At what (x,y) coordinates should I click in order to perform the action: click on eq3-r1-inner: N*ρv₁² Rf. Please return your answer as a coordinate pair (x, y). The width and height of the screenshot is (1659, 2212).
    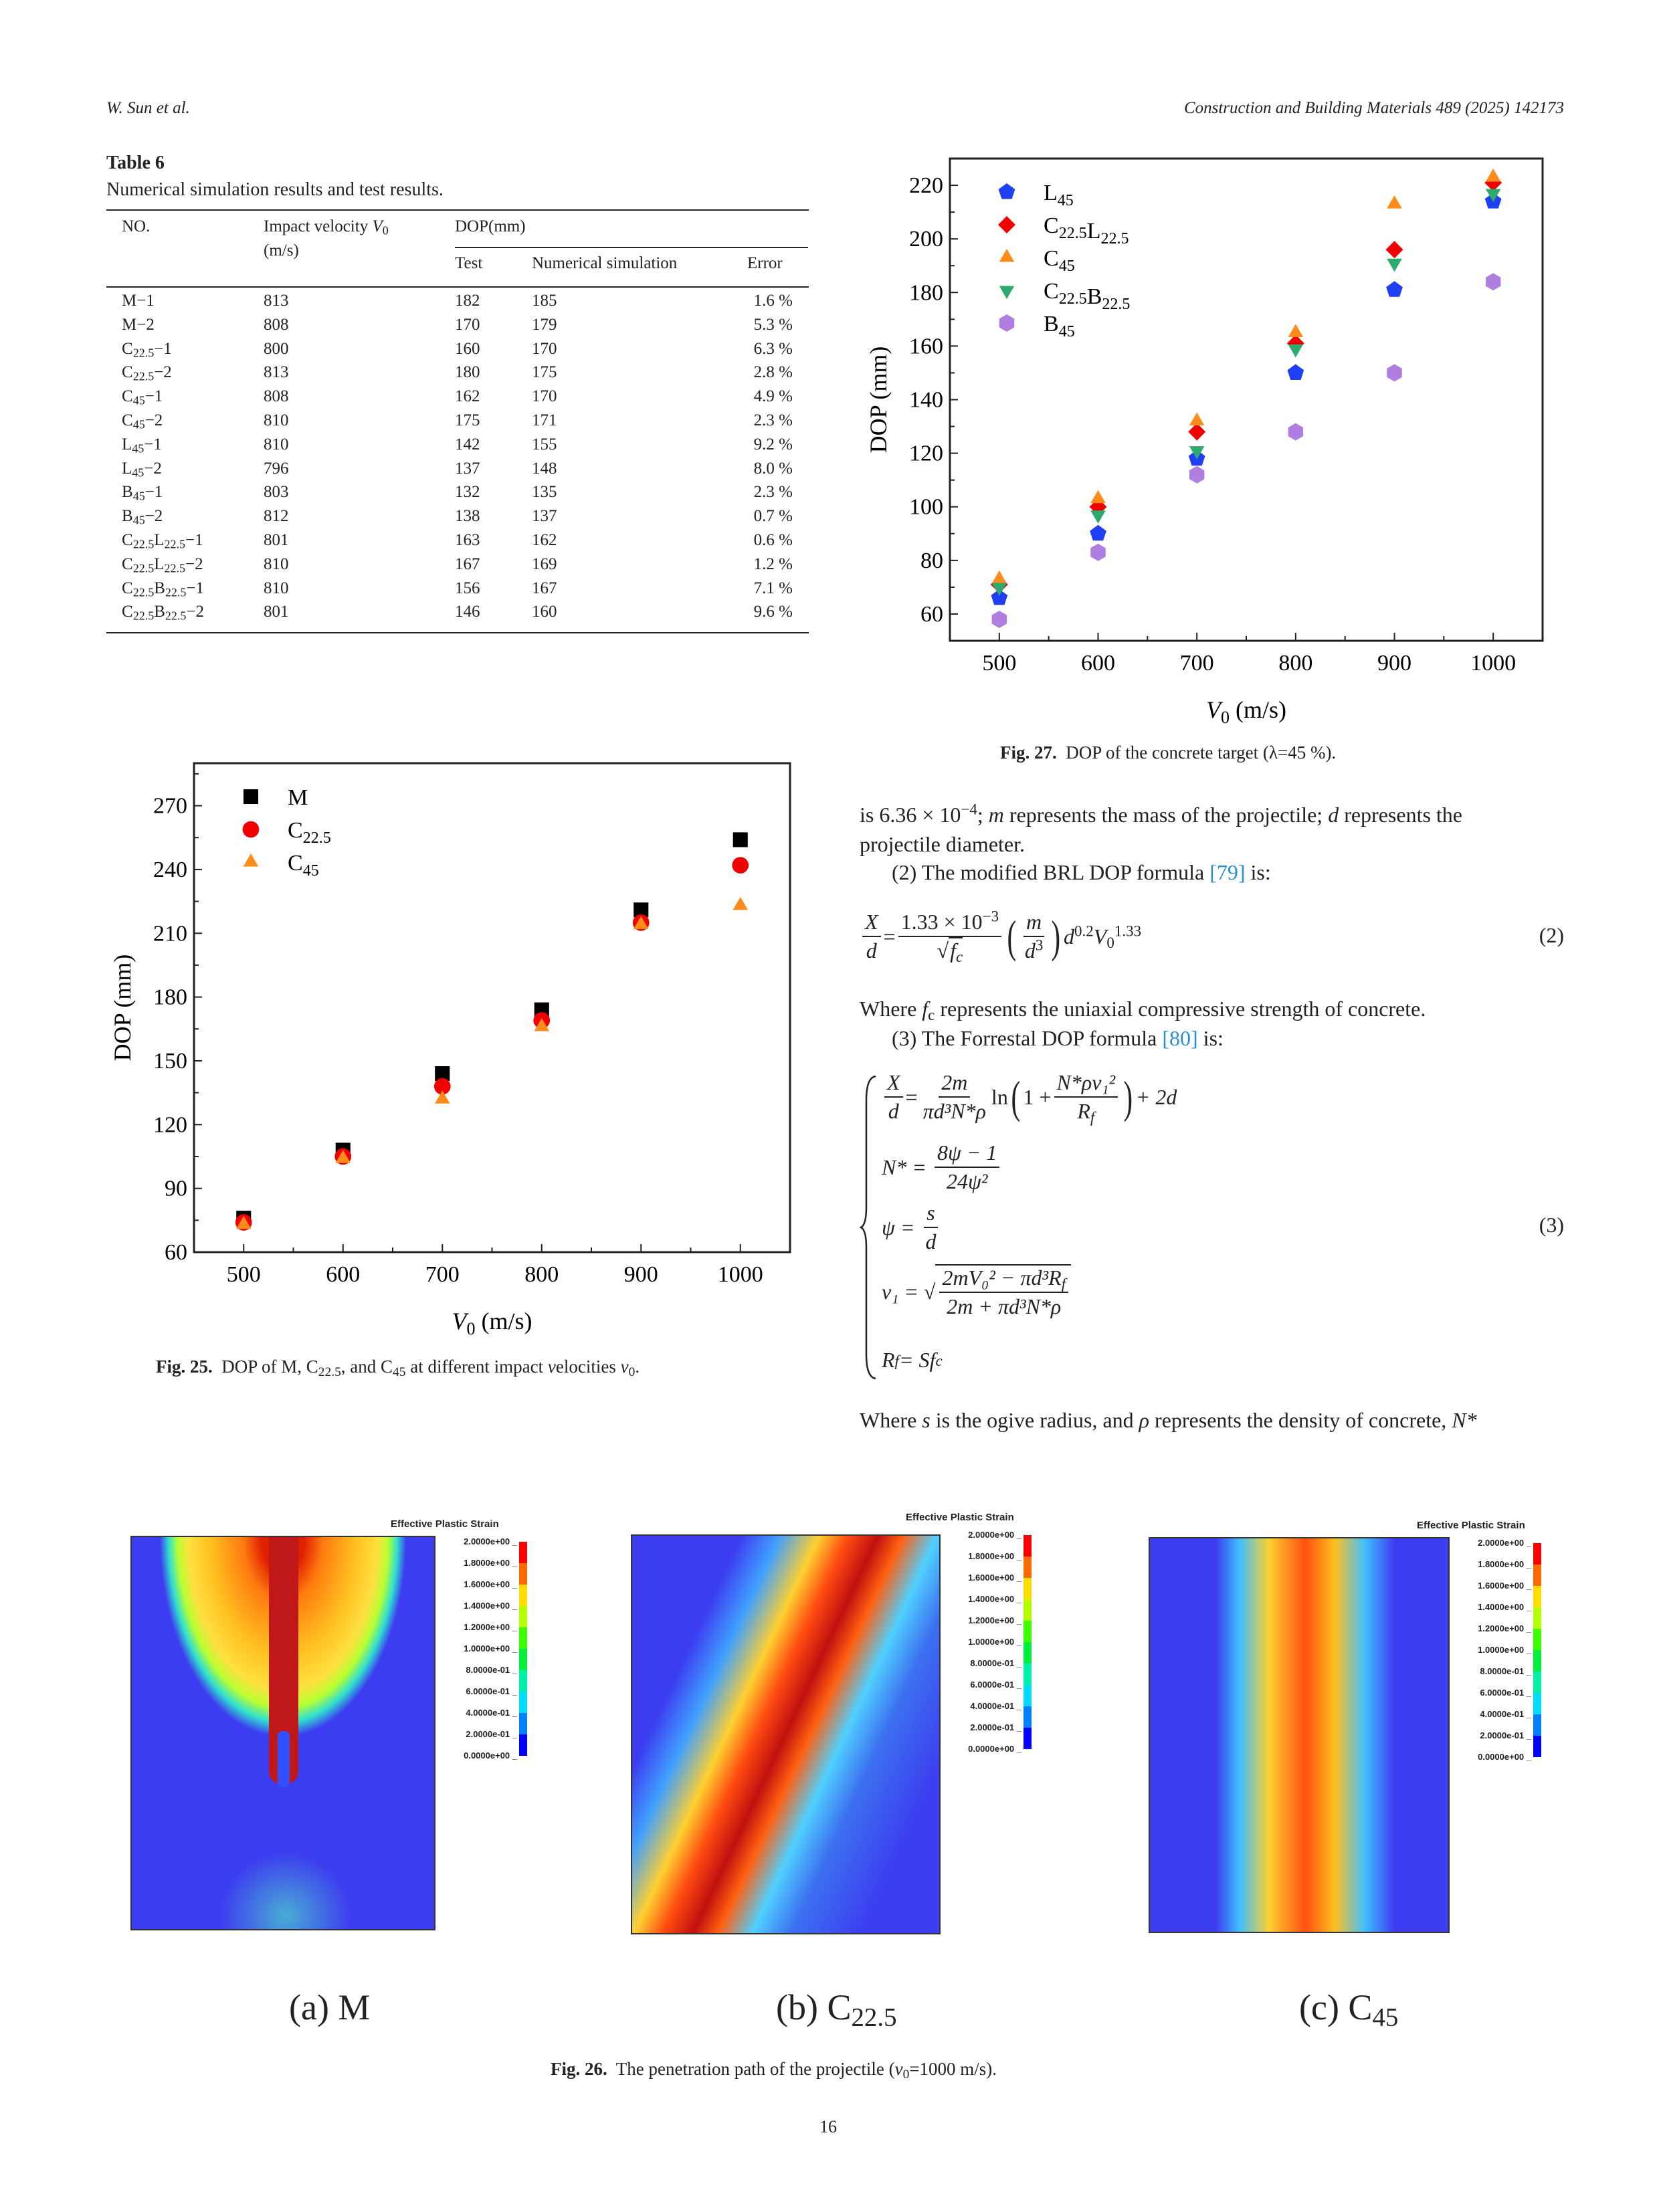
    Looking at the image, I should click on (1086, 1097).